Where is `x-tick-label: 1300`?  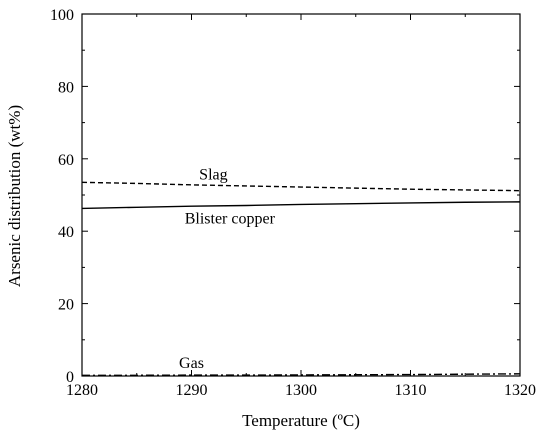
x-tick-label: 1300 is located at coordinates (301, 390).